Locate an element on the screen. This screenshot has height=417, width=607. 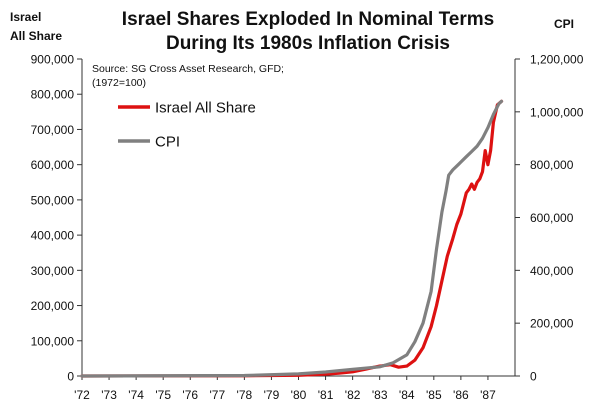
left-axis-tick-label: 900,000 is located at coordinates (53, 60).